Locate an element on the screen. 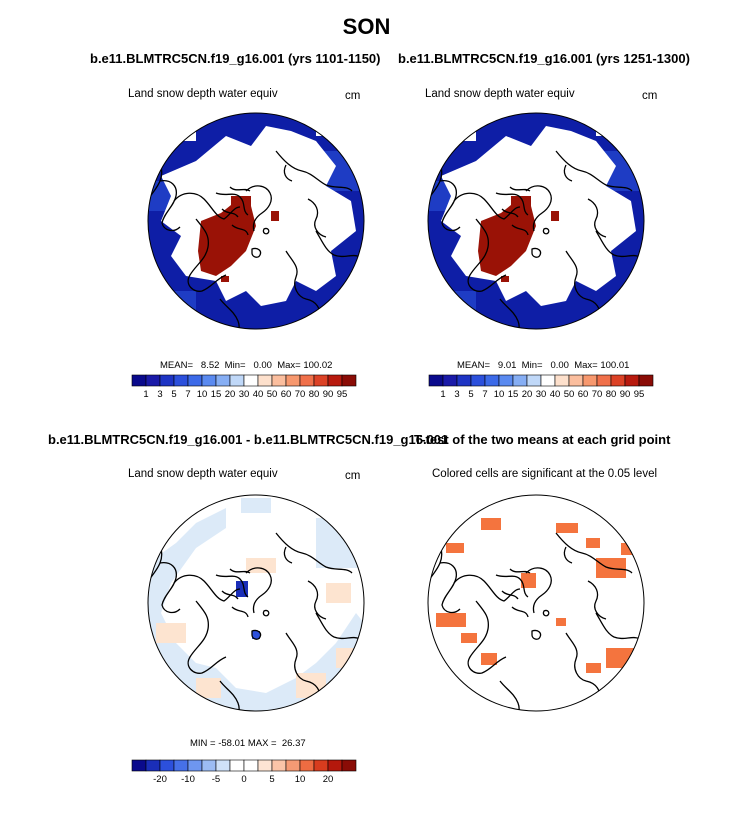 The width and height of the screenshot is (733, 820). colorbar-tick-label: 0 is located at coordinates (243, 779).